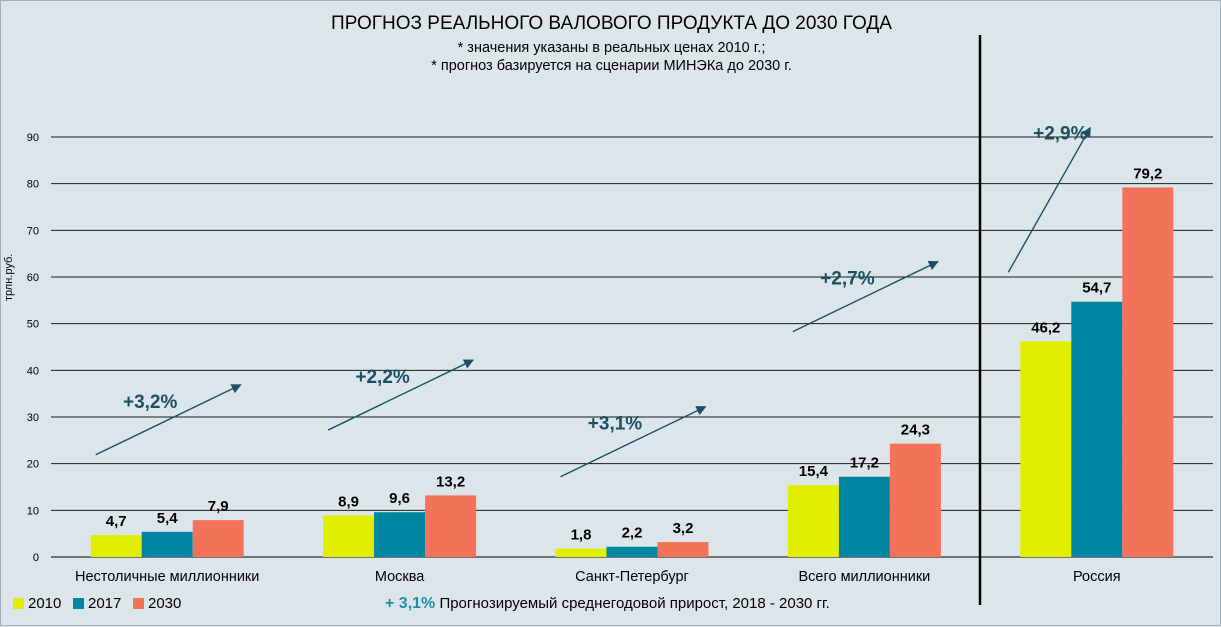  Describe the element at coordinates (168, 518) in the screenshot. I see `data-label: 5,4` at that location.